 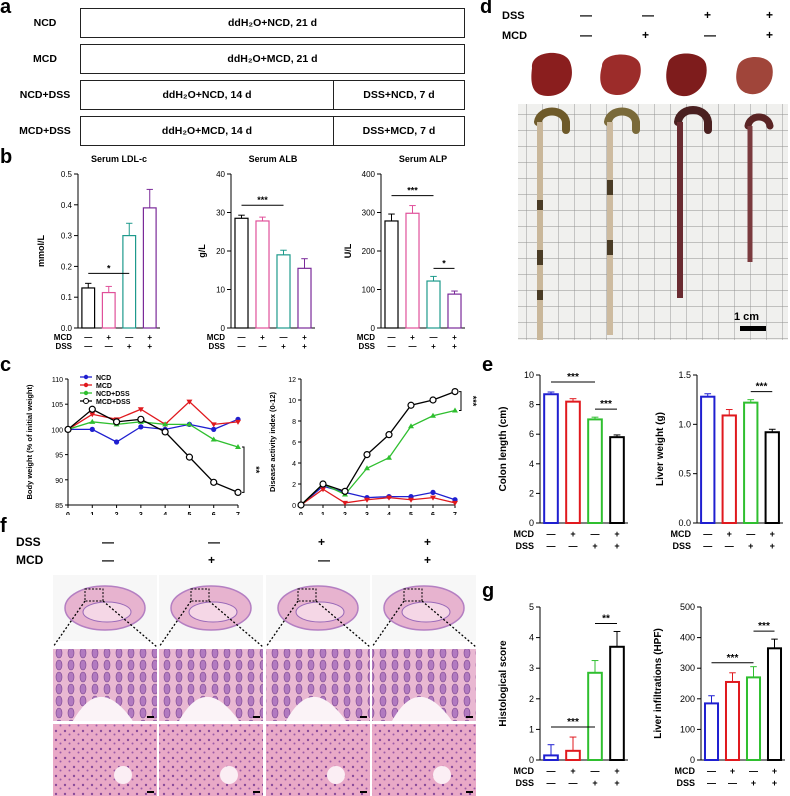 I want to click on y-tick-label: 0.1, so click(x=67, y=297).